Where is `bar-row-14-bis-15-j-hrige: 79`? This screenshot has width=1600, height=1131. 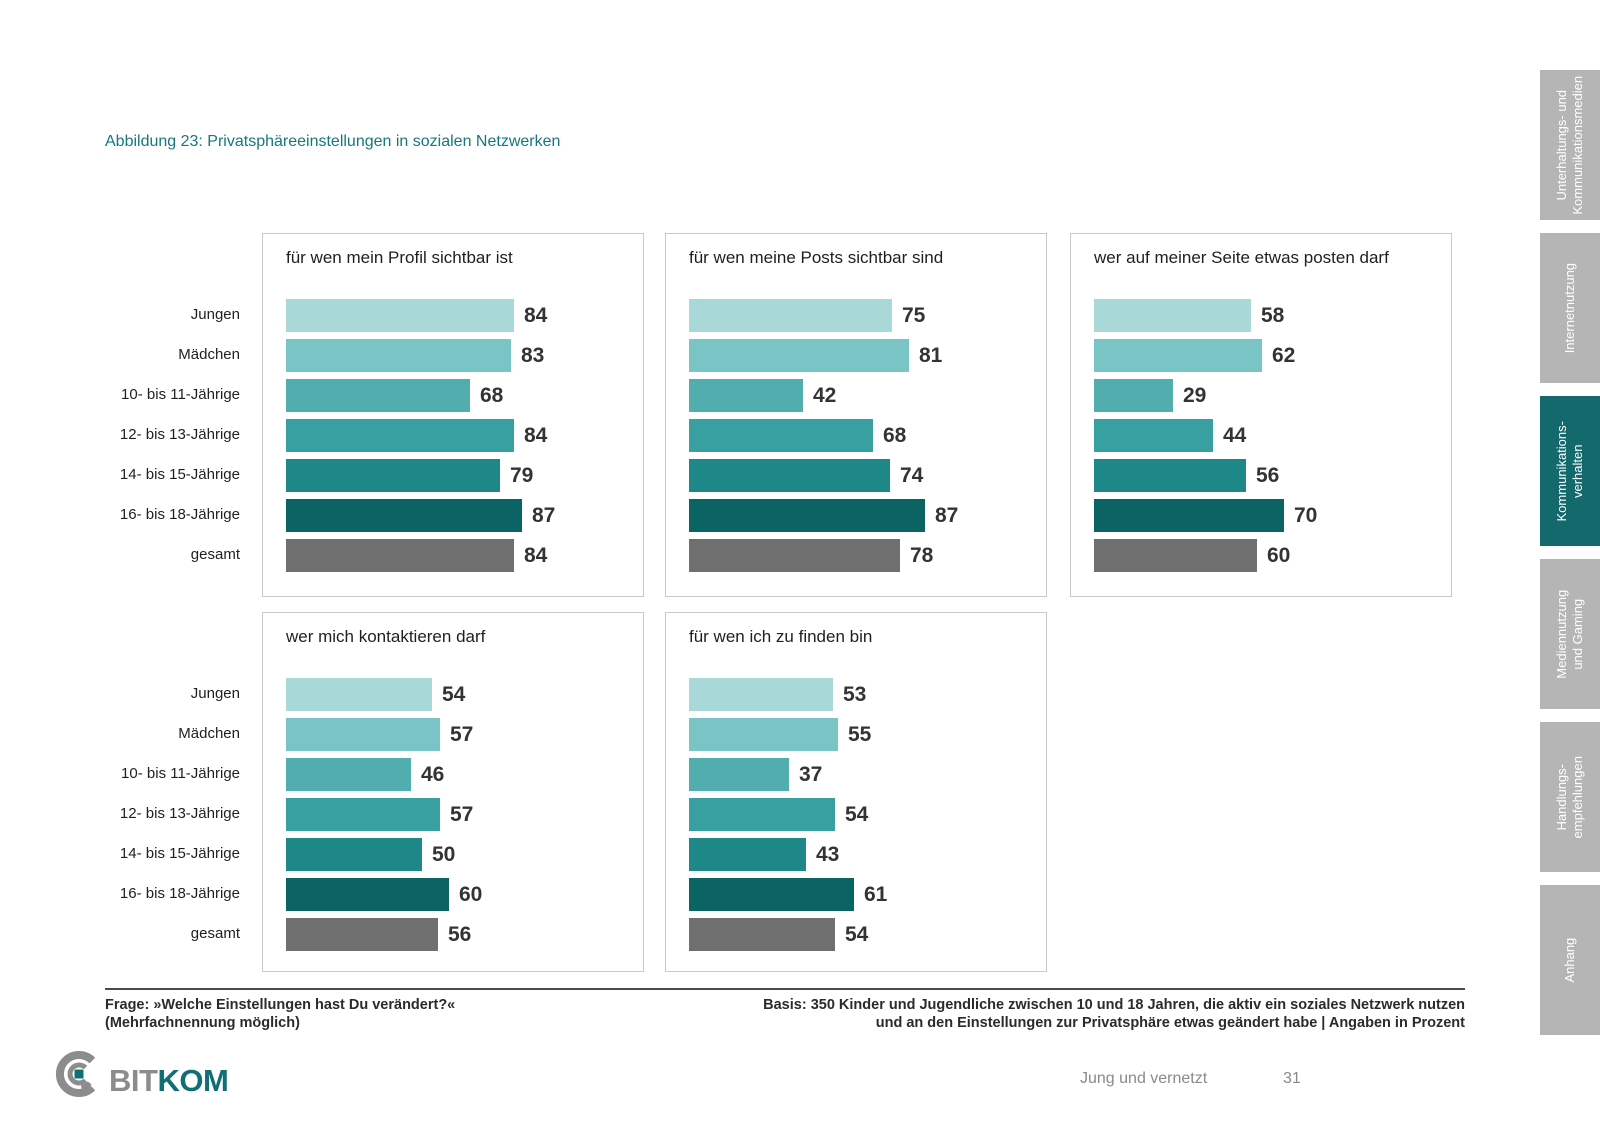 bar-row-14-bis-15-j-hrige: 79 is located at coordinates (464, 475).